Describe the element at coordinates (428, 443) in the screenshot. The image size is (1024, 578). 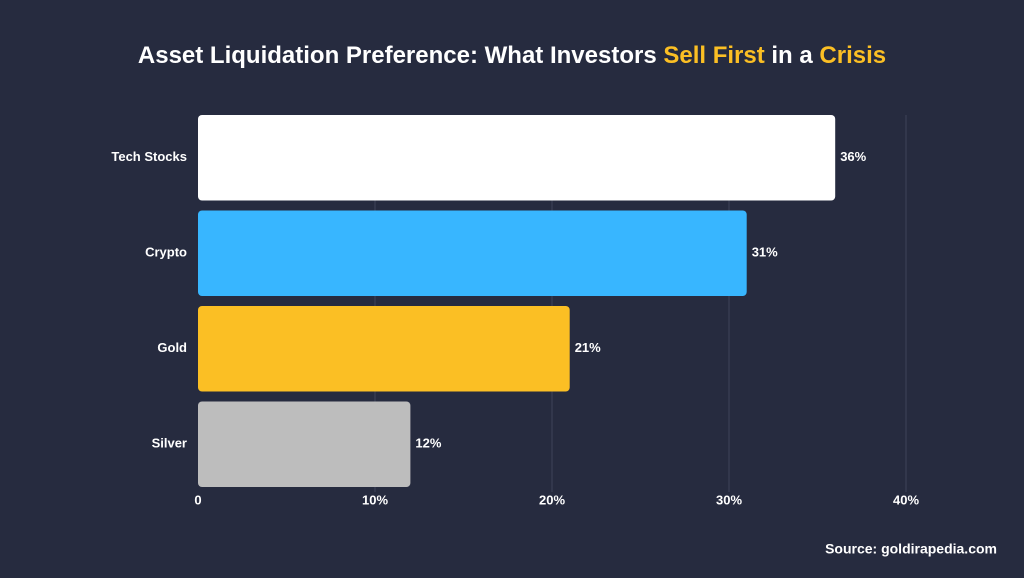
I see `value-label: 12%` at that location.